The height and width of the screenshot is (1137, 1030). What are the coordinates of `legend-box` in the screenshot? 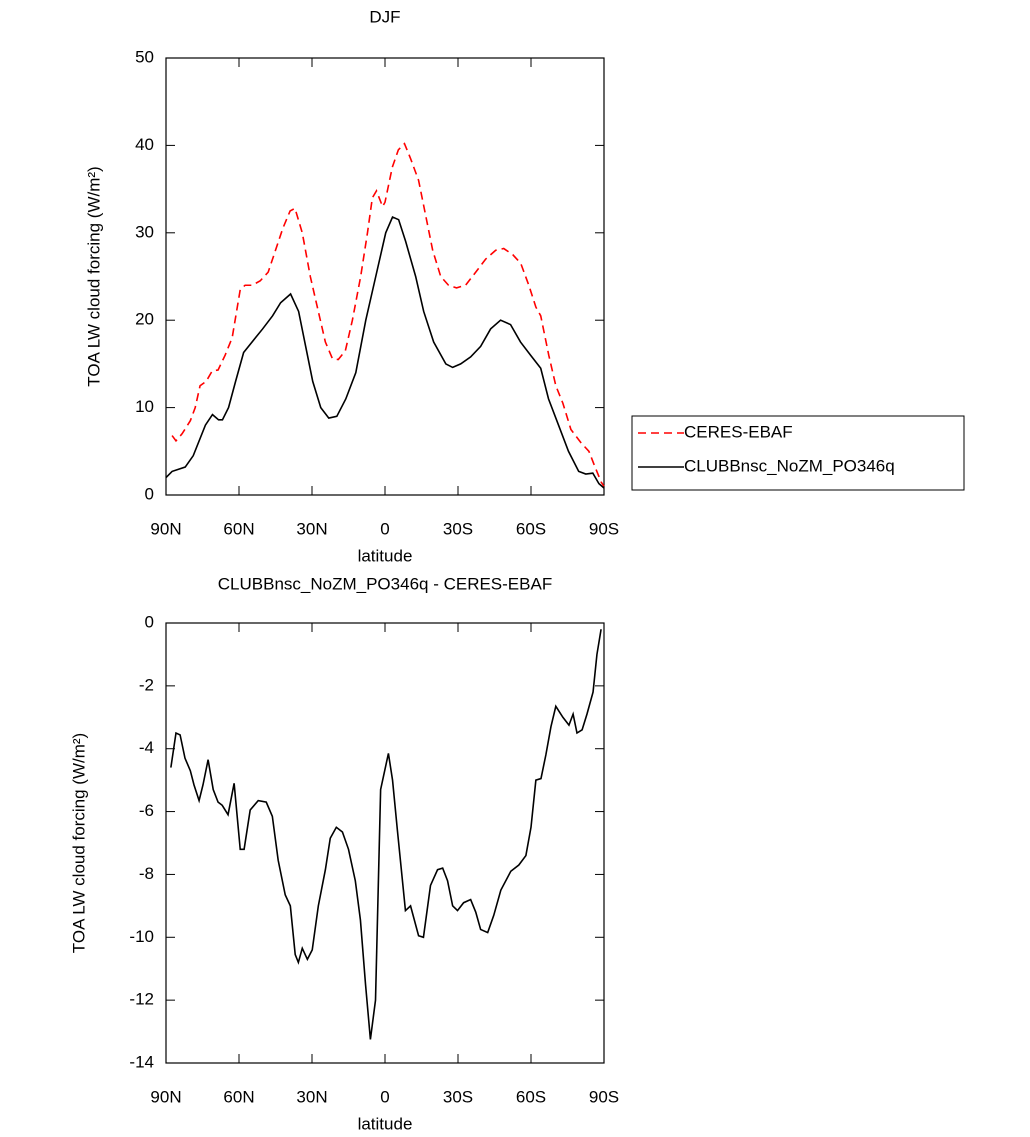 It's located at (798, 453).